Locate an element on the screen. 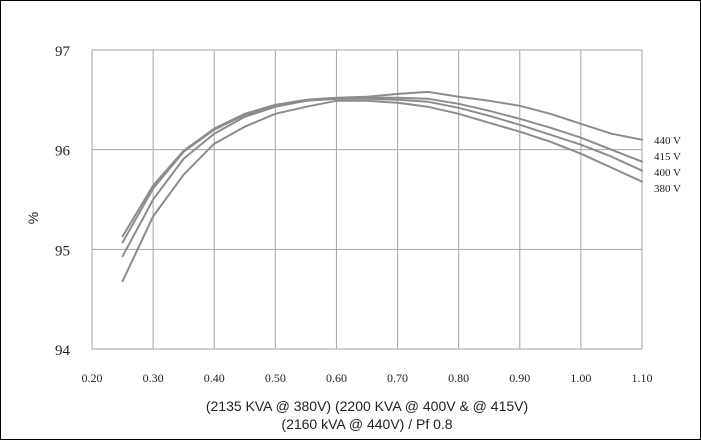  series-label: 440 V is located at coordinates (667, 141).